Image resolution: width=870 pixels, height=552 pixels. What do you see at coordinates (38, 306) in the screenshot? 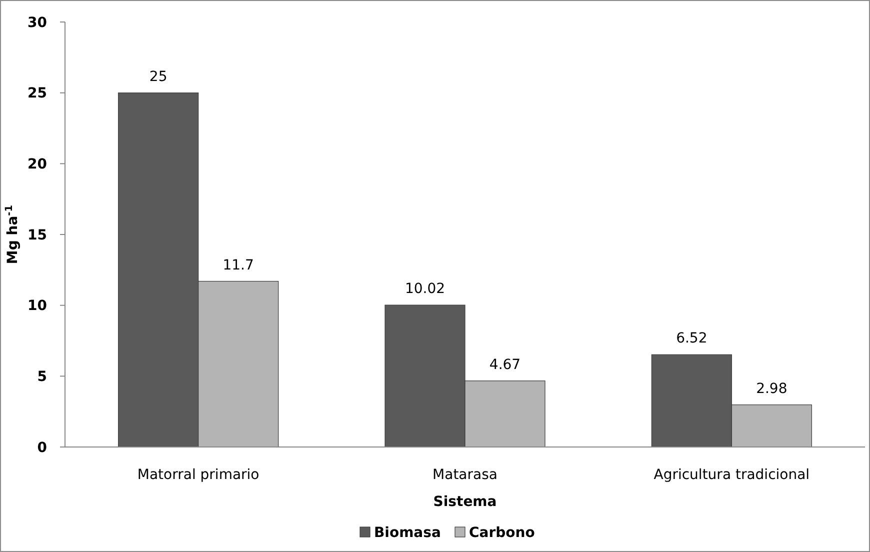
I see `y-tick-label: 10` at bounding box center [38, 306].